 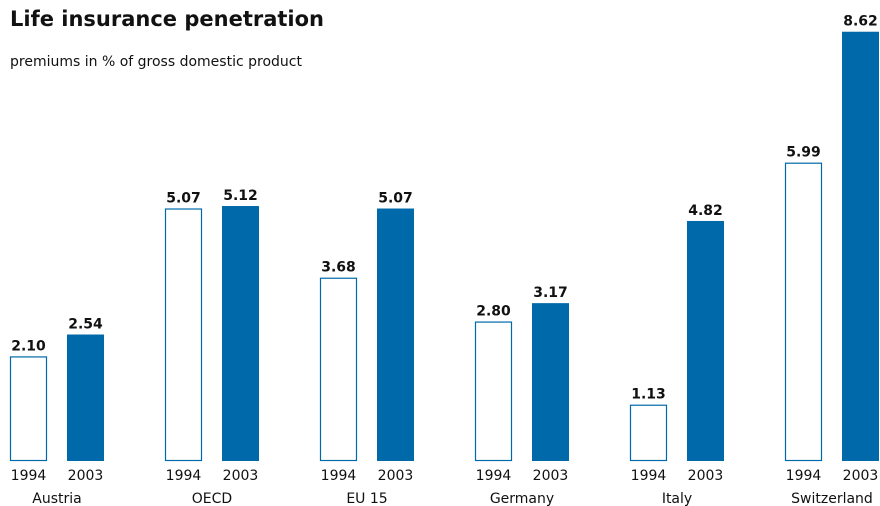 What do you see at coordinates (28, 346) in the screenshot?
I see `value-label: 2.10` at bounding box center [28, 346].